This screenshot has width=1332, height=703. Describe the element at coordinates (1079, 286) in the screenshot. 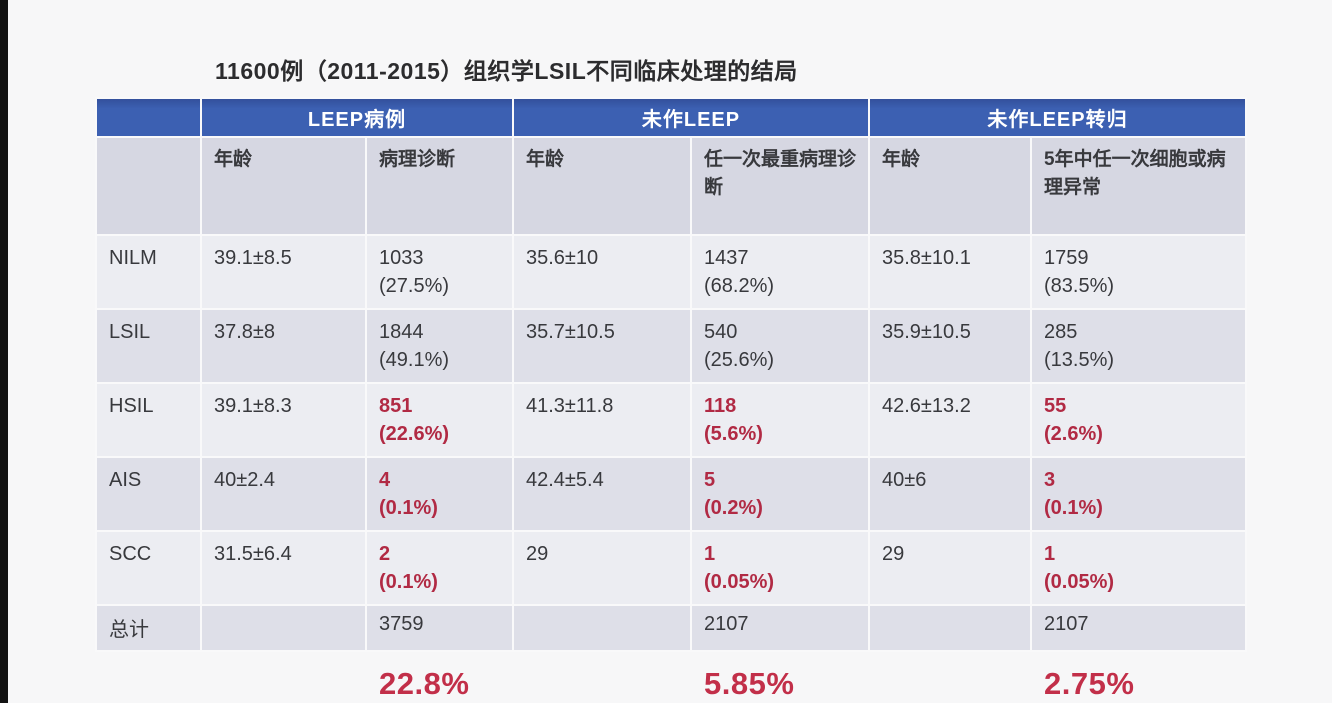

I see `cell-line: (83.5%)` at that location.